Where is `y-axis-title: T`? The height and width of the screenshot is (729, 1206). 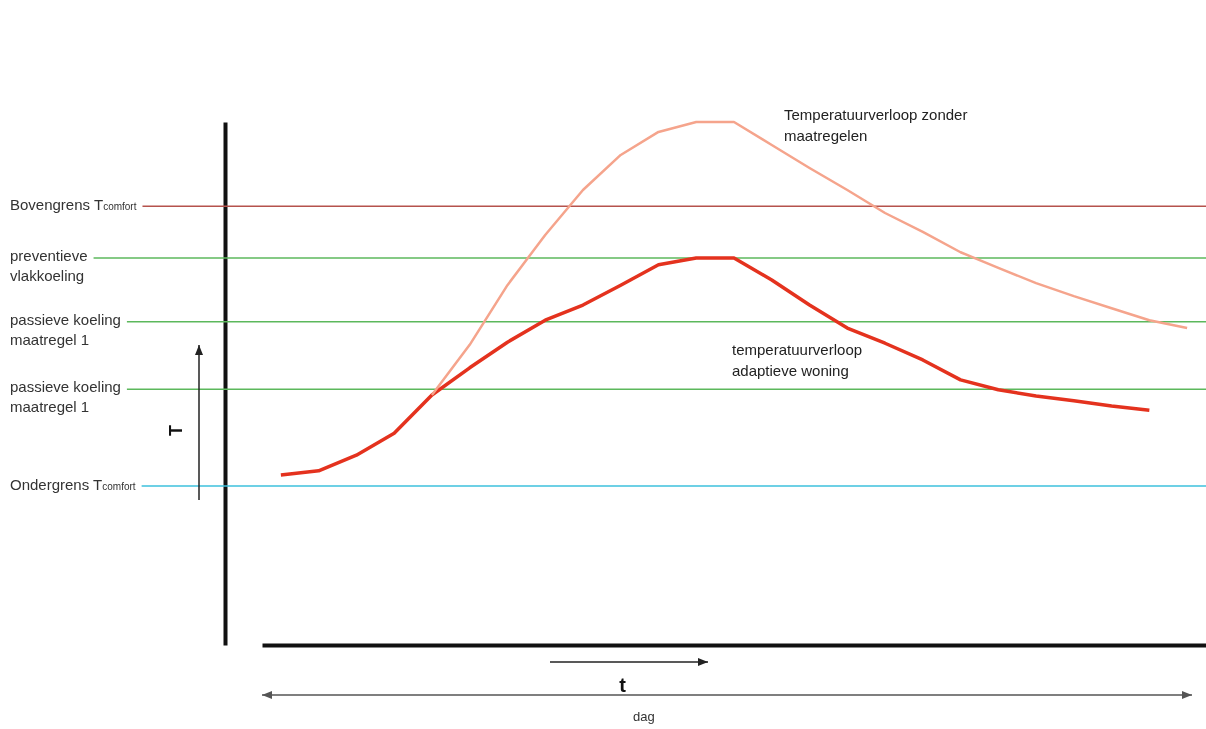 y-axis-title: T is located at coordinates (175, 430).